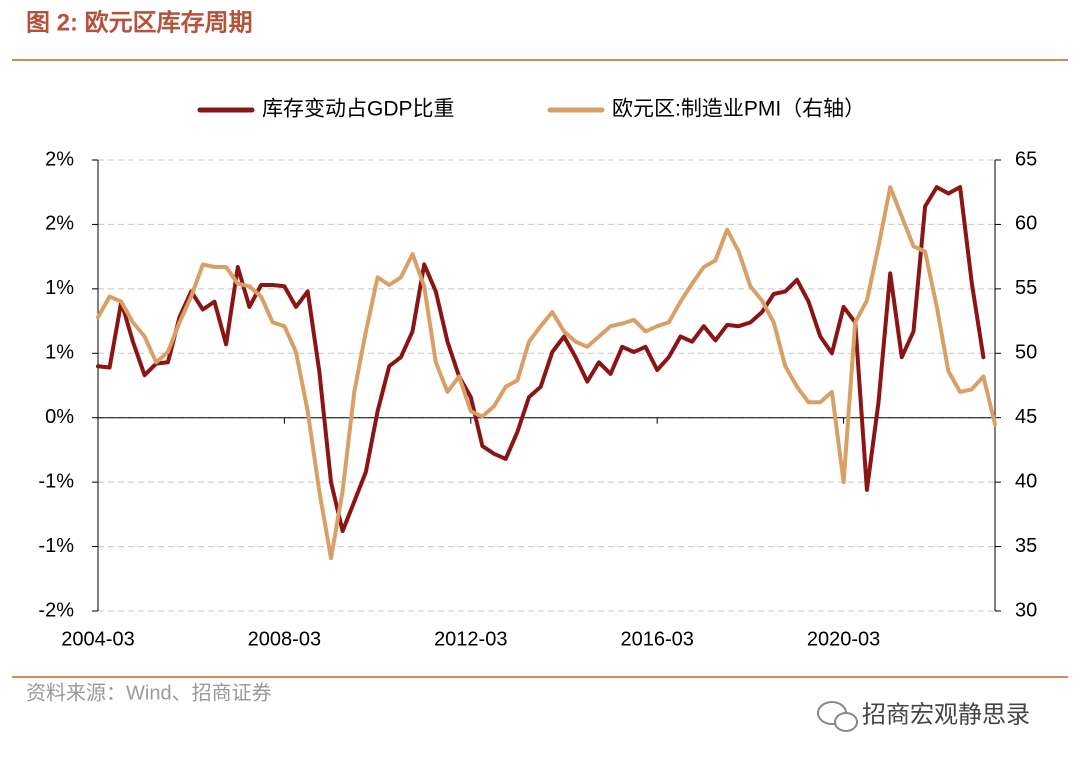 The width and height of the screenshot is (1080, 765). What do you see at coordinates (843, 639) in the screenshot?
I see `x-tick-label: 2020-03` at bounding box center [843, 639].